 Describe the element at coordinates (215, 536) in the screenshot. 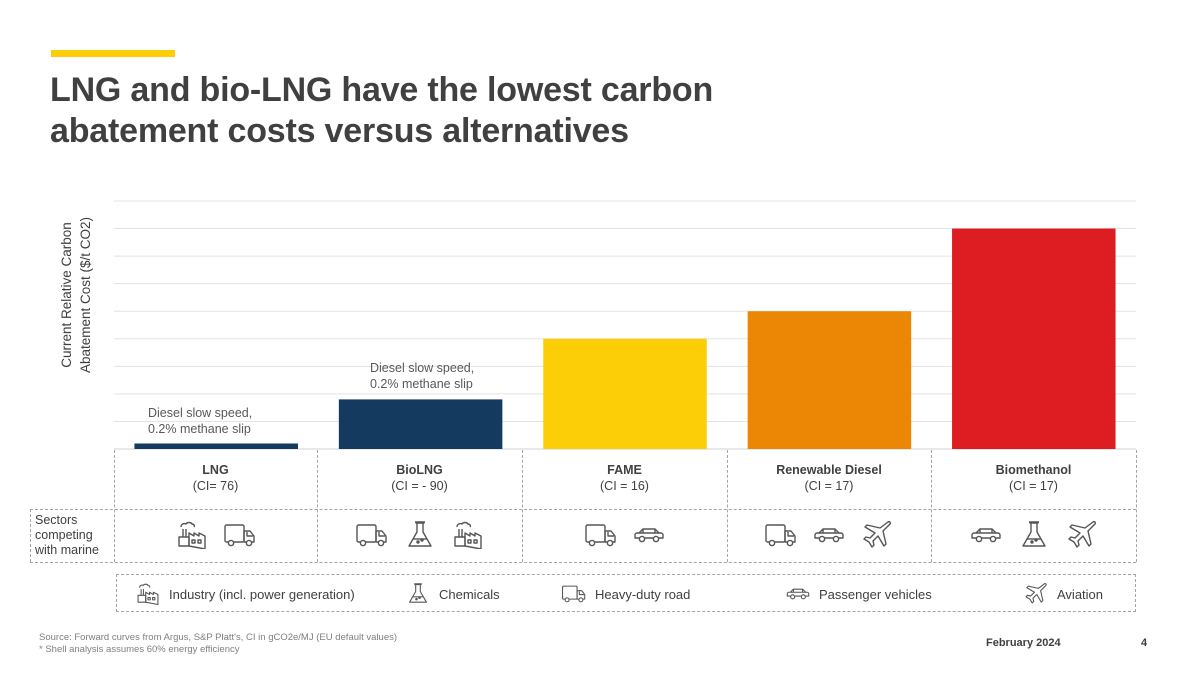

I see `sector-icons-lng` at that location.